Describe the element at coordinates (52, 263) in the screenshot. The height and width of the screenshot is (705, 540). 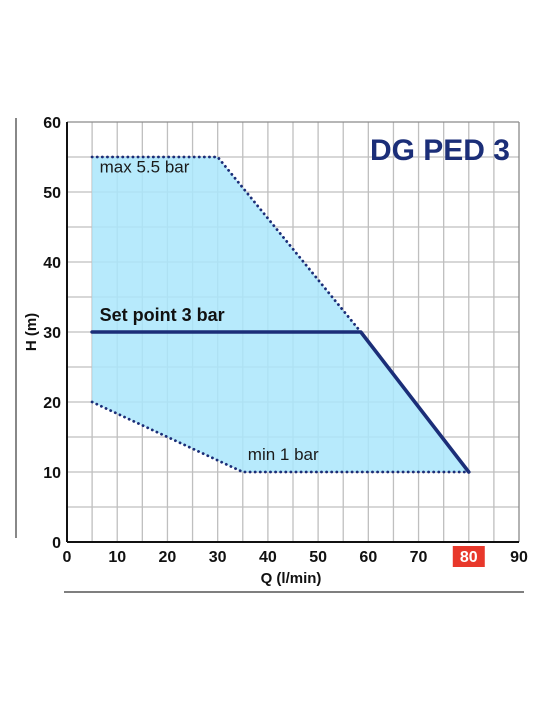
I see `y-tick-label: 40` at that location.